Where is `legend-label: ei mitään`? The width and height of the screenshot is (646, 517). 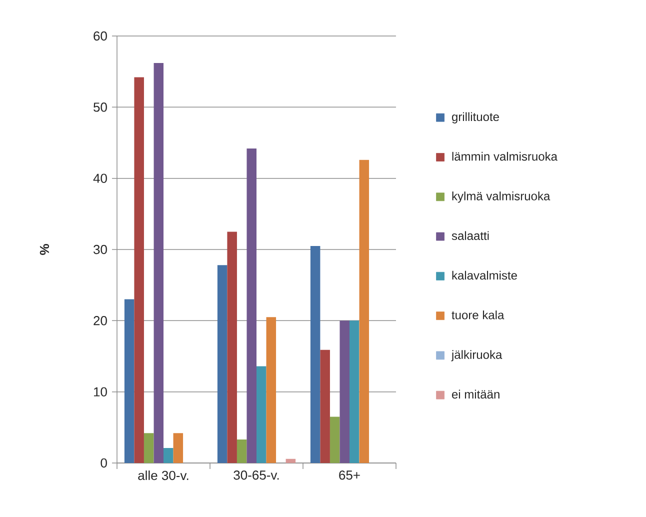 legend-label: ei mitään is located at coordinates (476, 394).